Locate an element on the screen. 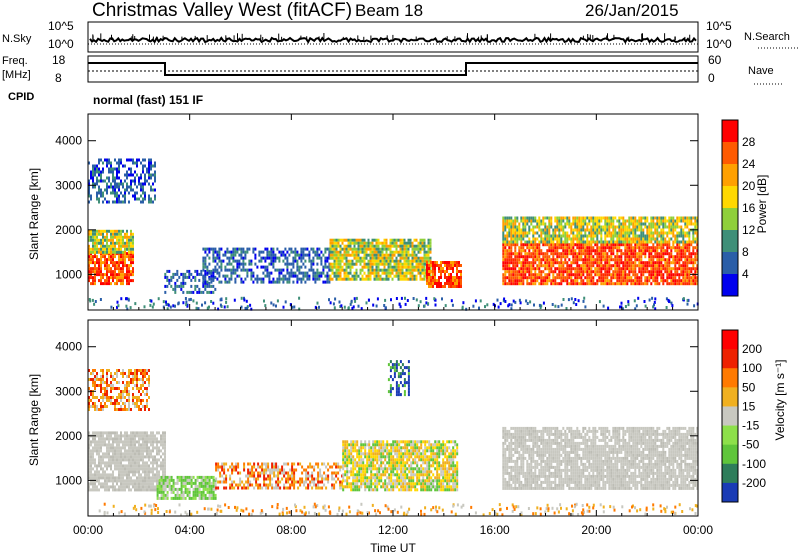 The image size is (800, 554). freq-strip-frame is located at coordinates (393, 69).